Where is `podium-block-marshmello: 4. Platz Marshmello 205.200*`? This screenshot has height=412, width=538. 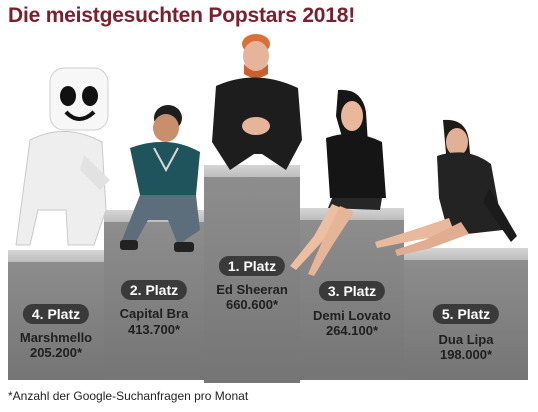 podium-block-marshmello: 4. Platz Marshmello 205.200* is located at coordinates (56, 315).